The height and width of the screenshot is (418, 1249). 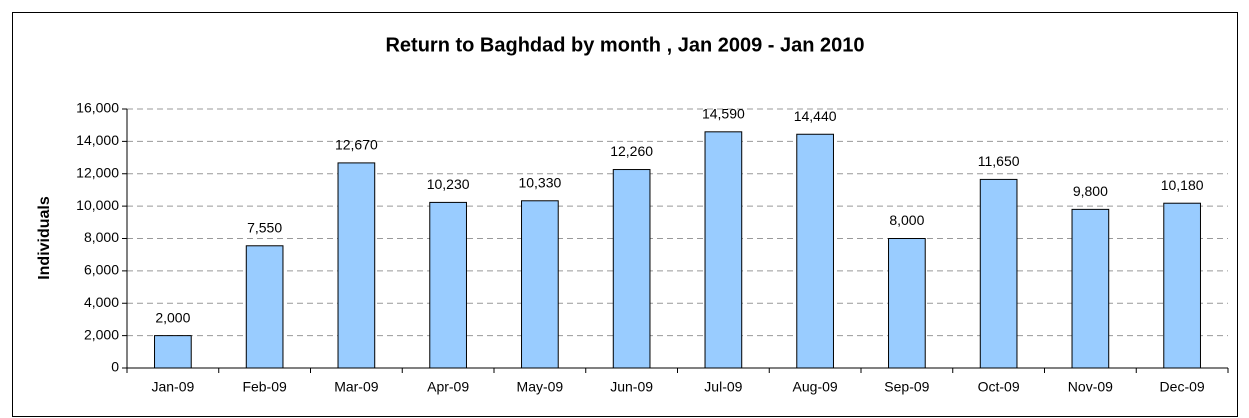 I want to click on data-label: 8,000, so click(x=906, y=220).